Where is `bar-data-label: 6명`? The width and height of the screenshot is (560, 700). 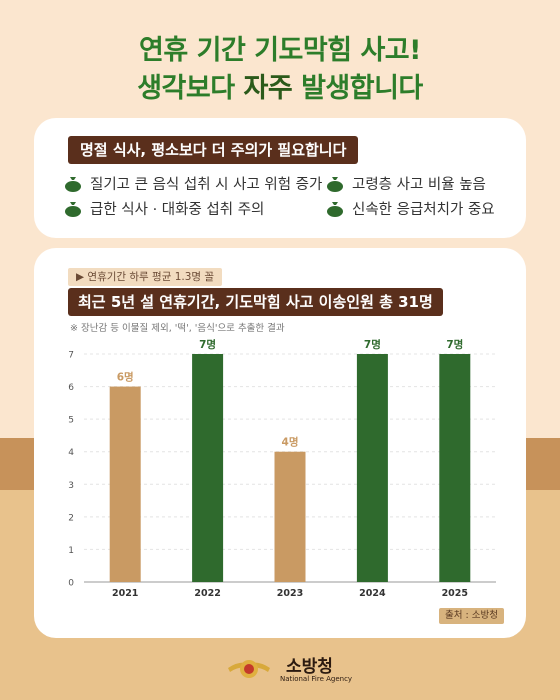 bar-data-label: 6명 is located at coordinates (125, 377).